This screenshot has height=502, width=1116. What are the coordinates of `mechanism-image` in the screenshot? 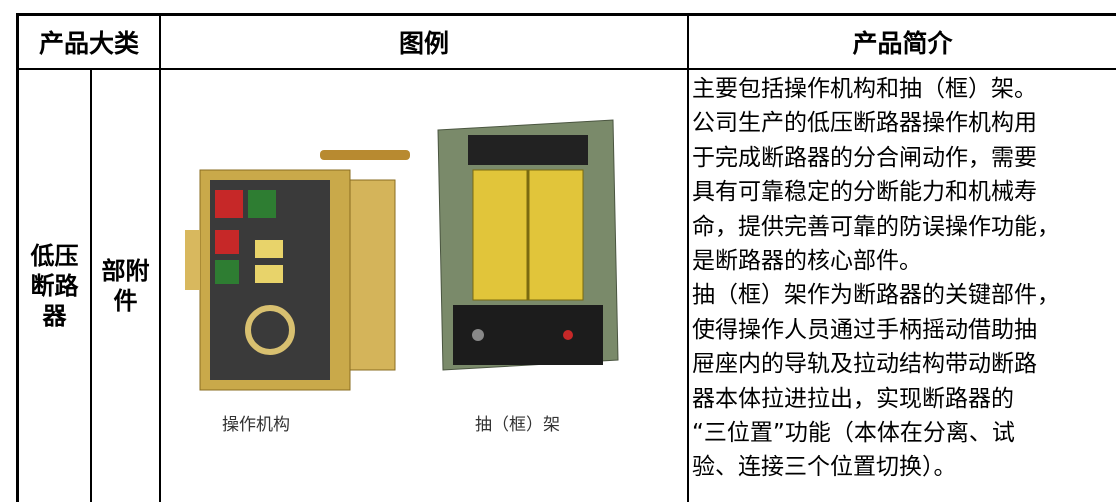 It's located at (297, 270).